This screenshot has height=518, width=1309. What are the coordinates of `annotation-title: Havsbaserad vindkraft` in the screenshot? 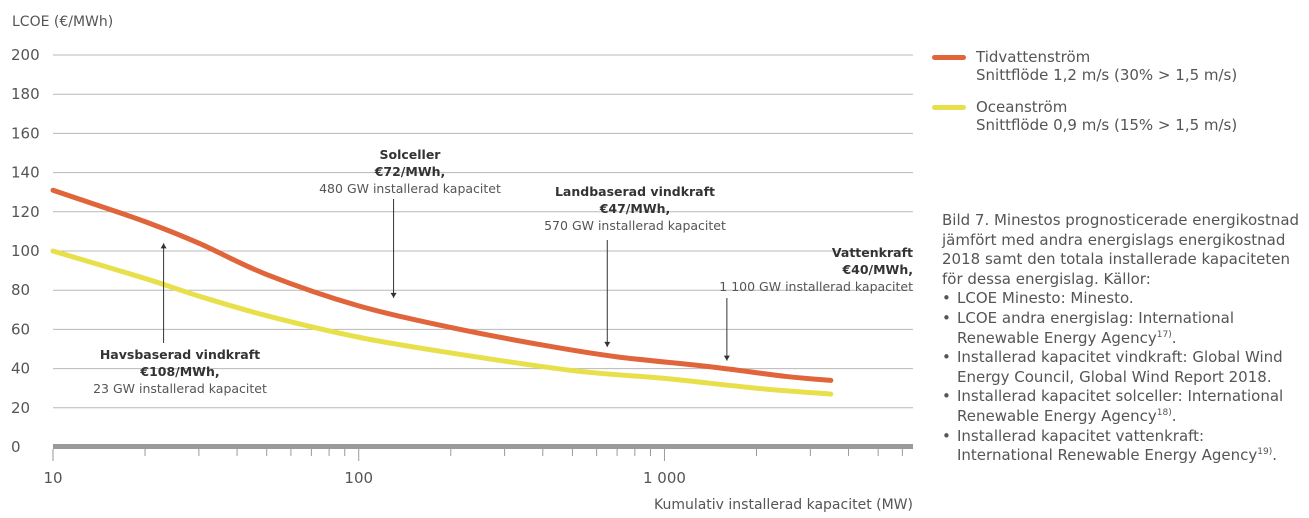 It's located at (180, 354).